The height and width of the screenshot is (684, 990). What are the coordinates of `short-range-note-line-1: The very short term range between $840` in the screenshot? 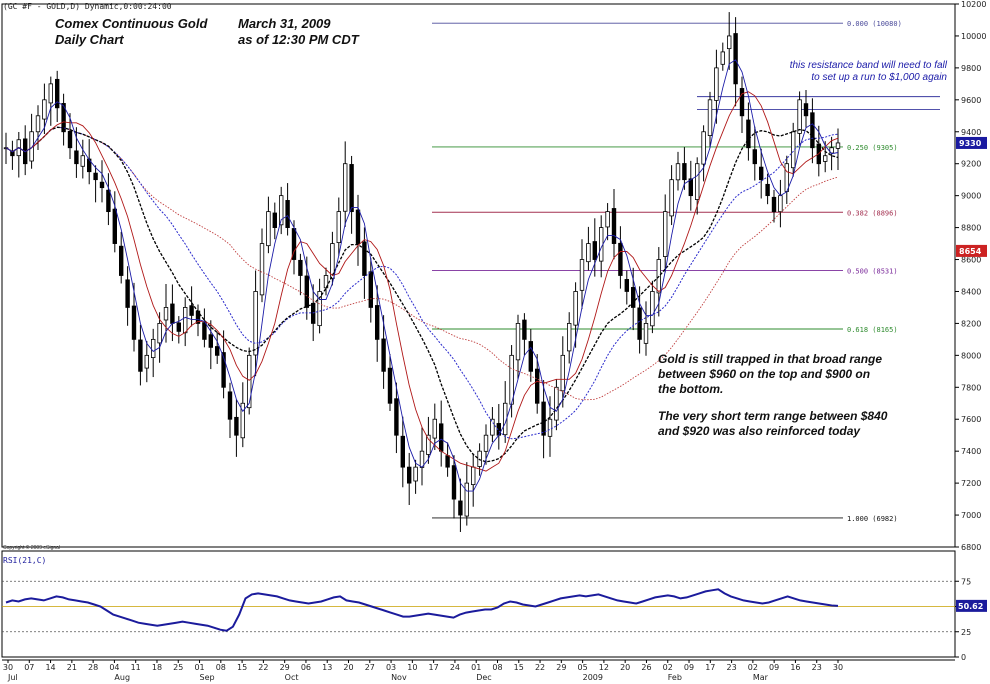 It's located at (773, 416).